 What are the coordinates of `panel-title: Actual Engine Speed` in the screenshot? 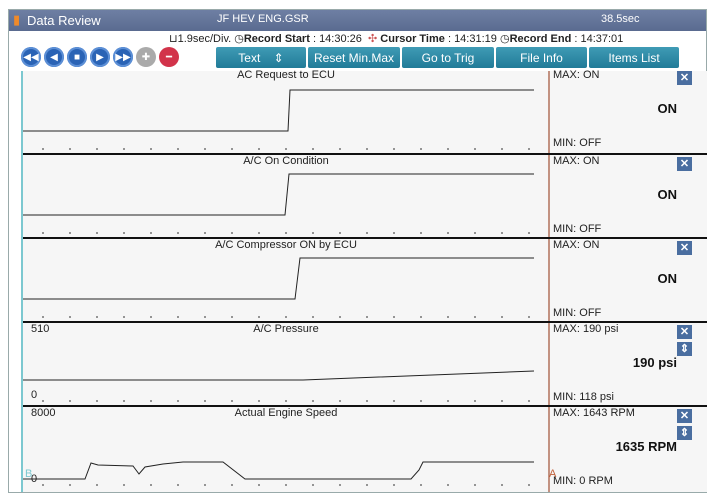 It's located at (286, 413).